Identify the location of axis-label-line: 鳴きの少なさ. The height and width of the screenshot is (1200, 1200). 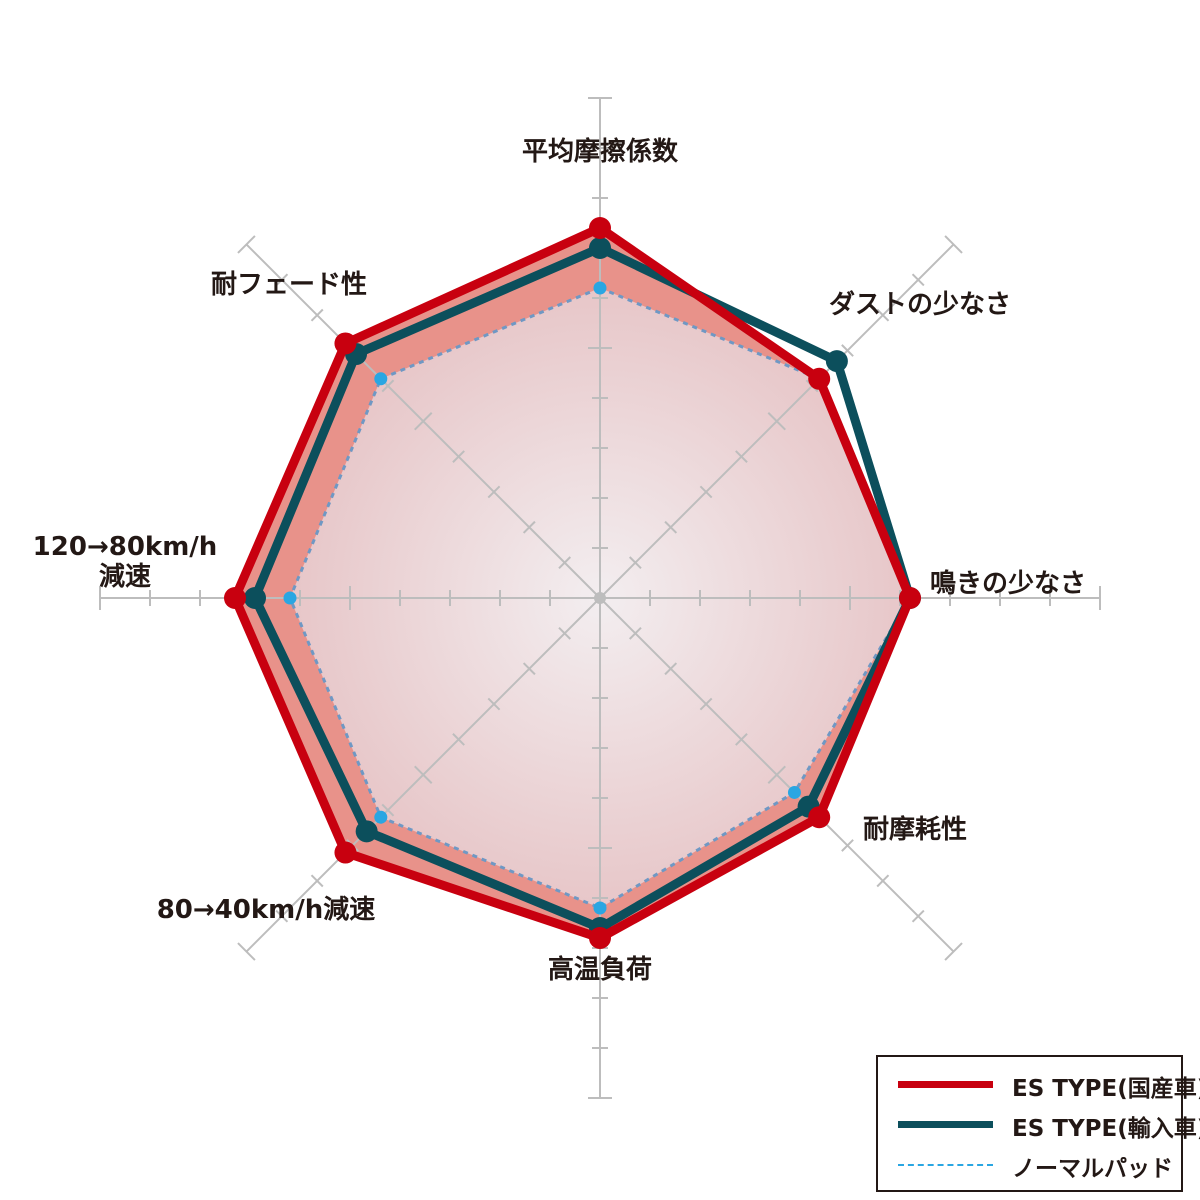
(1008, 584).